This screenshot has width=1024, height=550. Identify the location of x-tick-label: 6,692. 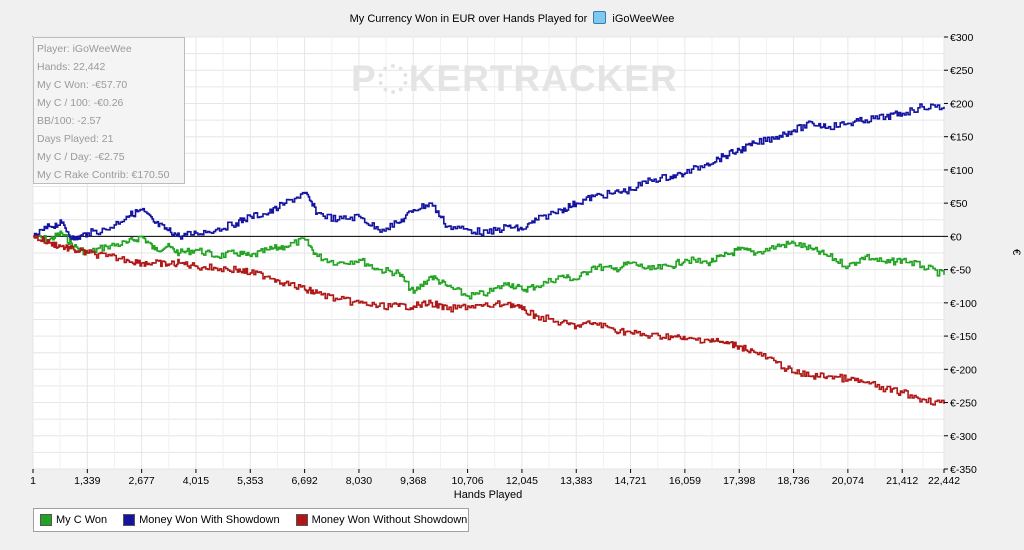
(304, 481).